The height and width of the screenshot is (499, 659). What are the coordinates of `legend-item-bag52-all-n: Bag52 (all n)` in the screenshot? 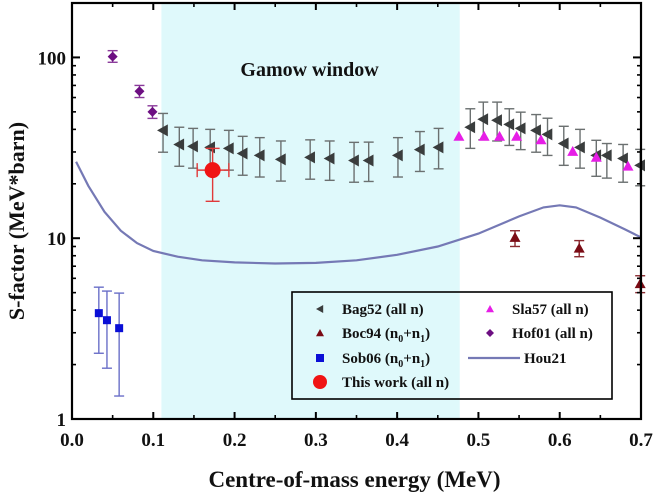 It's located at (370, 310).